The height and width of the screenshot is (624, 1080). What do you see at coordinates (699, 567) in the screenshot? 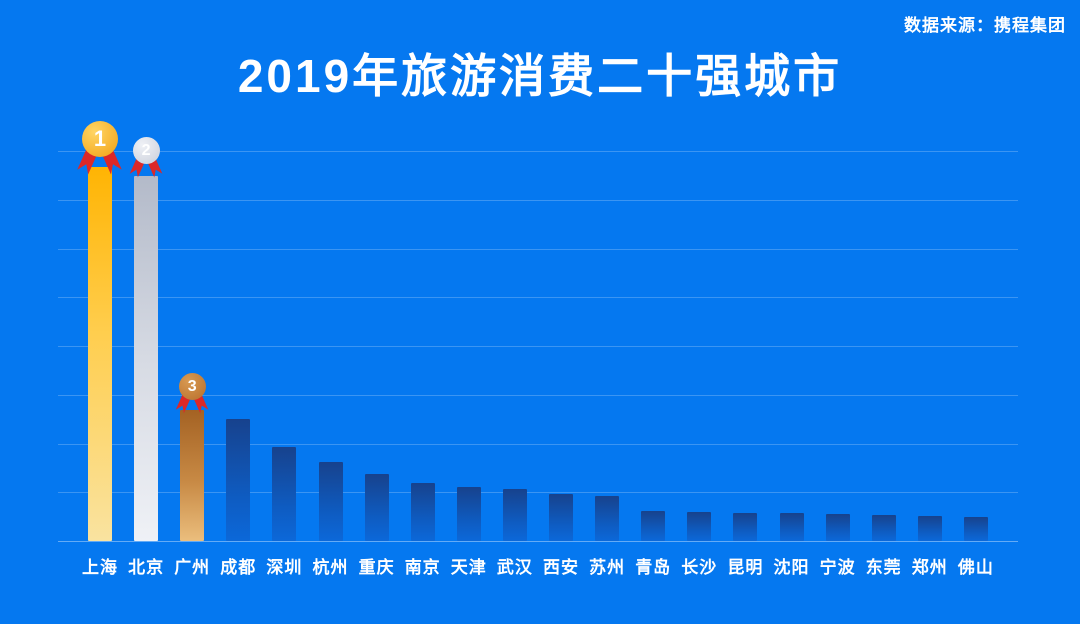
I see `city-label: 长沙` at bounding box center [699, 567].